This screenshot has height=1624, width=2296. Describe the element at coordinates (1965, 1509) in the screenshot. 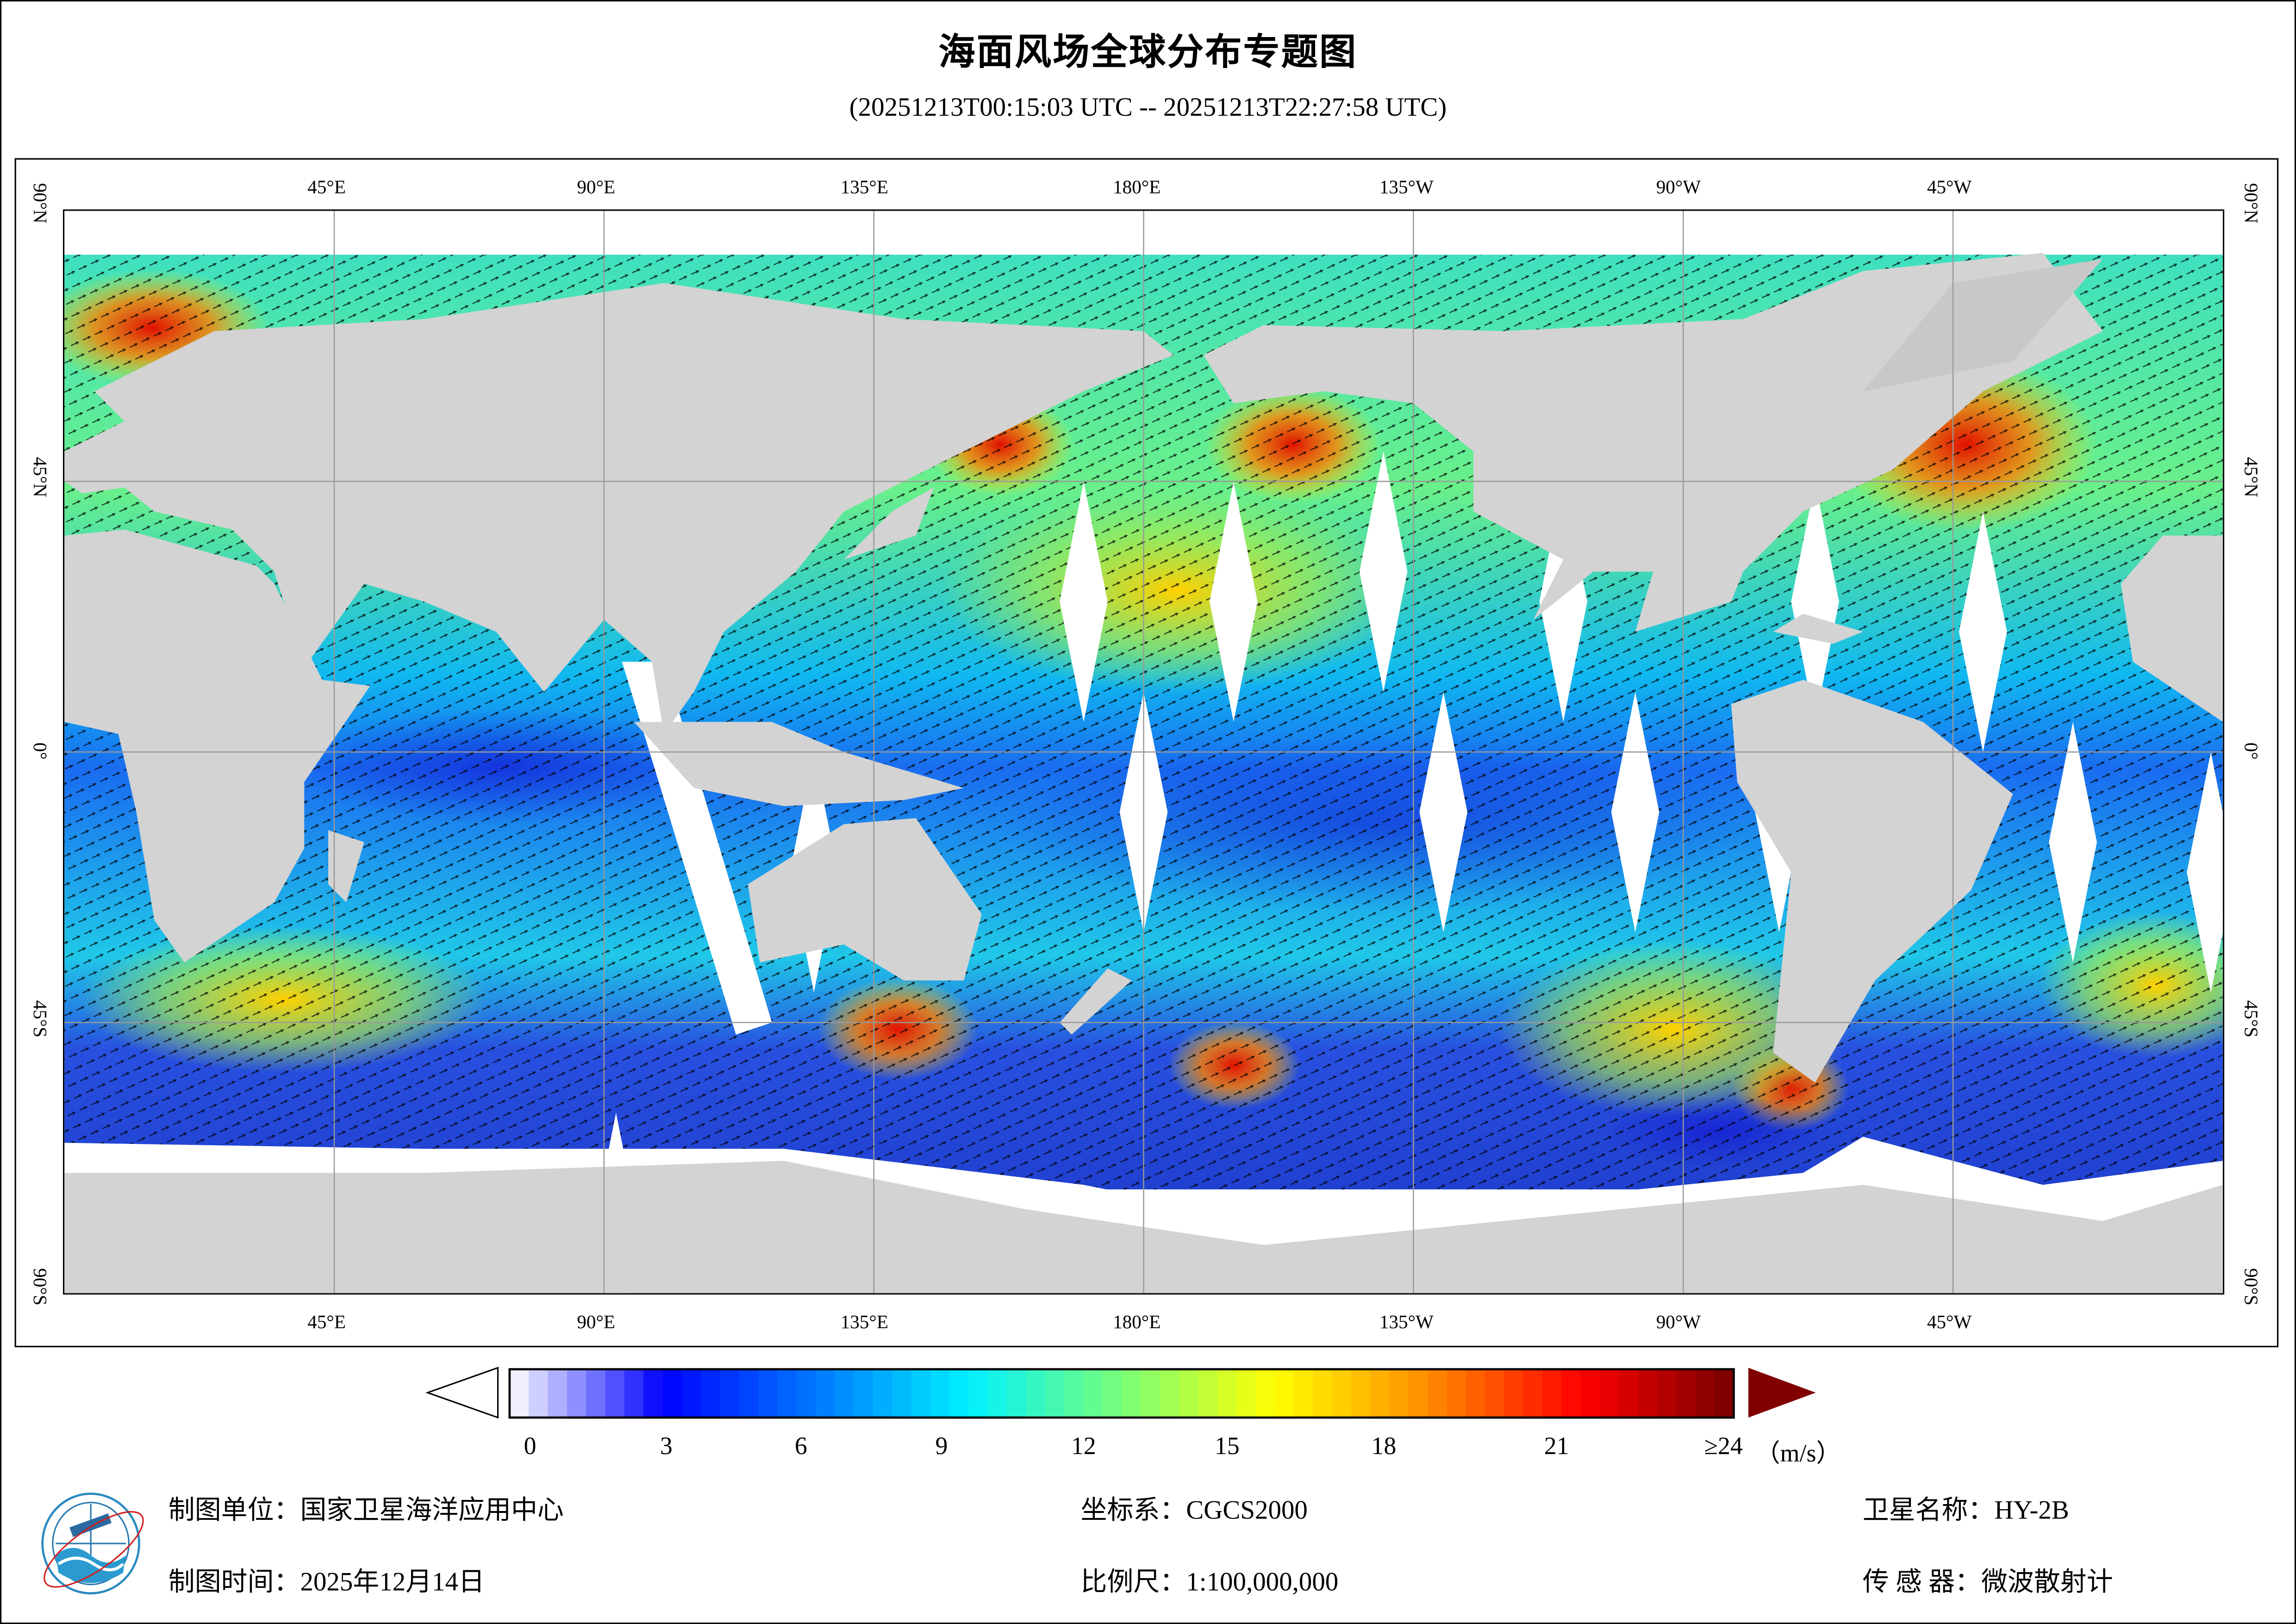

I see `satellite-name: 卫星名称：HY-2B` at that location.